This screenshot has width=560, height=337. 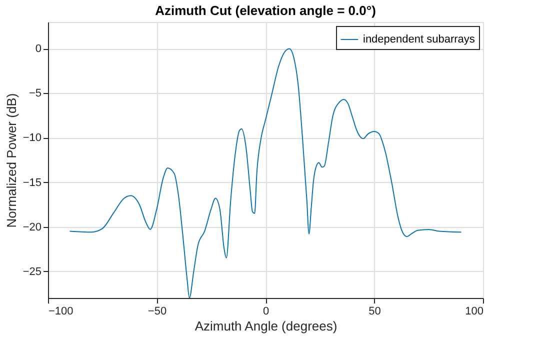 I want to click on x-tick-label: 0, so click(x=266, y=312).